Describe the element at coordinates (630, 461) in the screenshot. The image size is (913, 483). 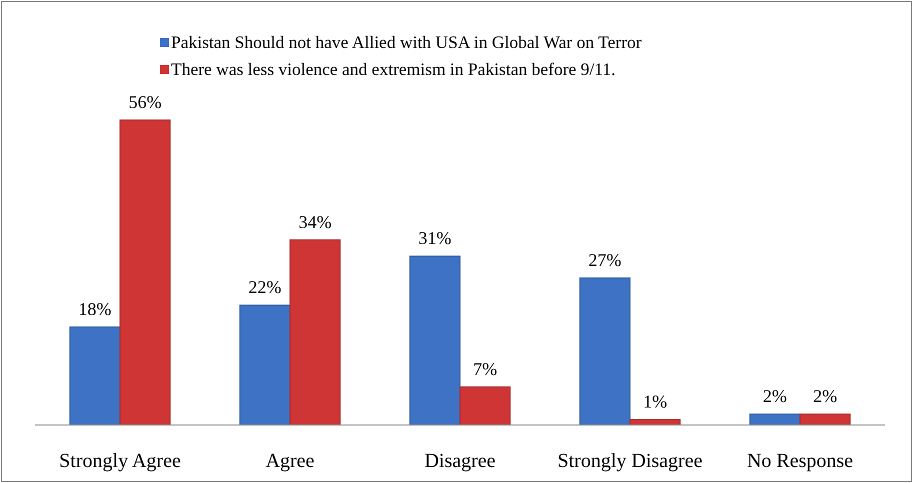
I see `x-tick-label: Strongly Disagree` at that location.